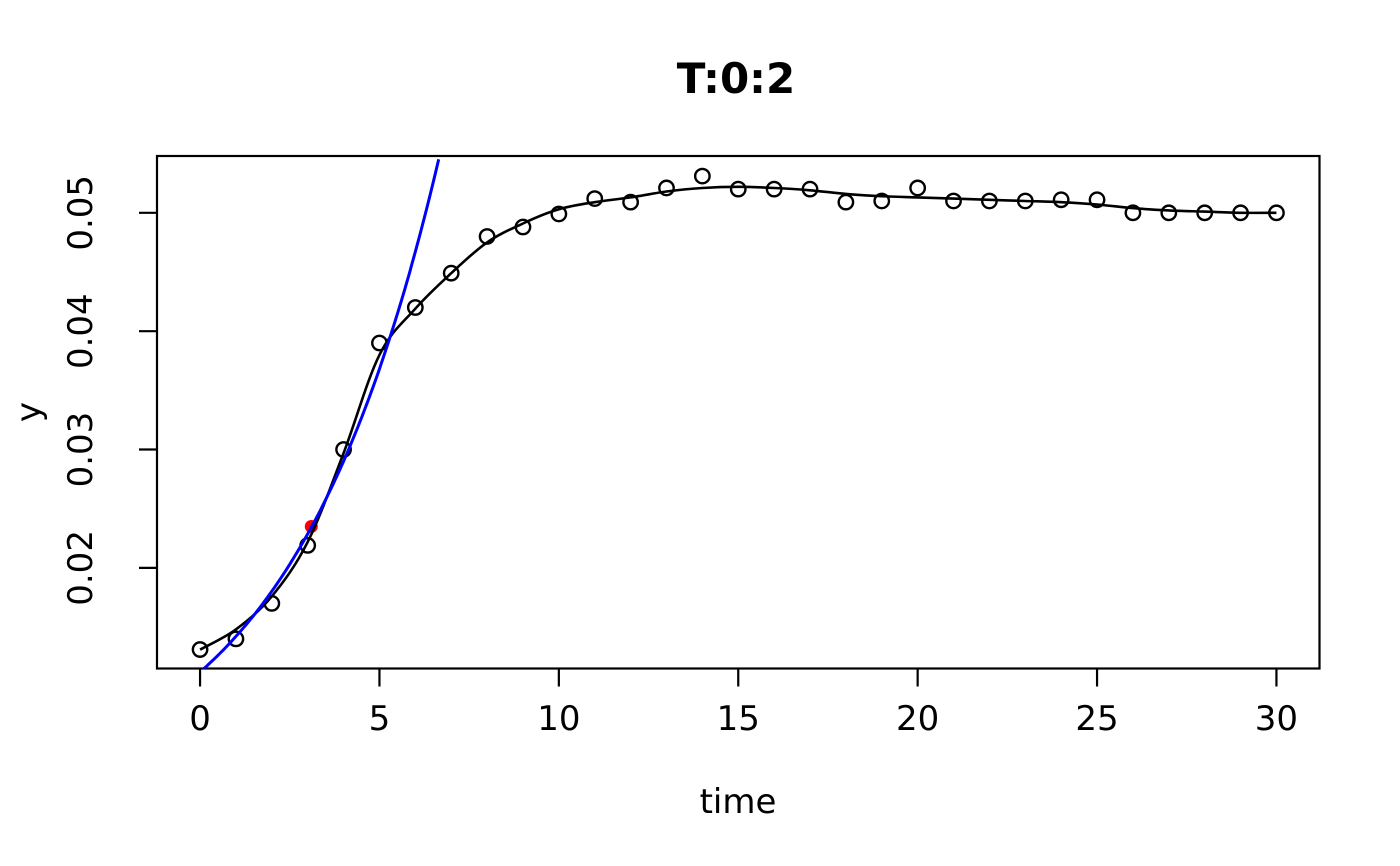 The width and height of the screenshot is (1400, 866). What do you see at coordinates (81, 331) in the screenshot?
I see `y-axis-tick-label: 0.04` at bounding box center [81, 331].